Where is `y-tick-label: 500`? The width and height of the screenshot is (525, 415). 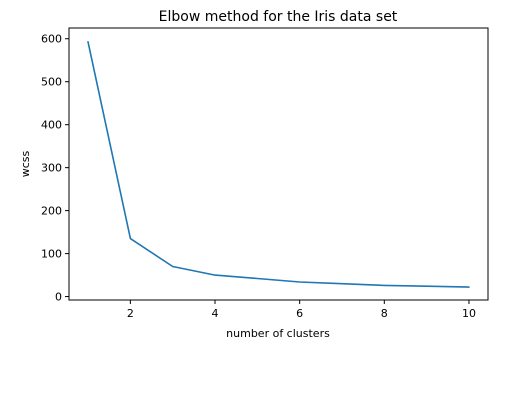
y-tick-label: 500 is located at coordinates (51, 82).